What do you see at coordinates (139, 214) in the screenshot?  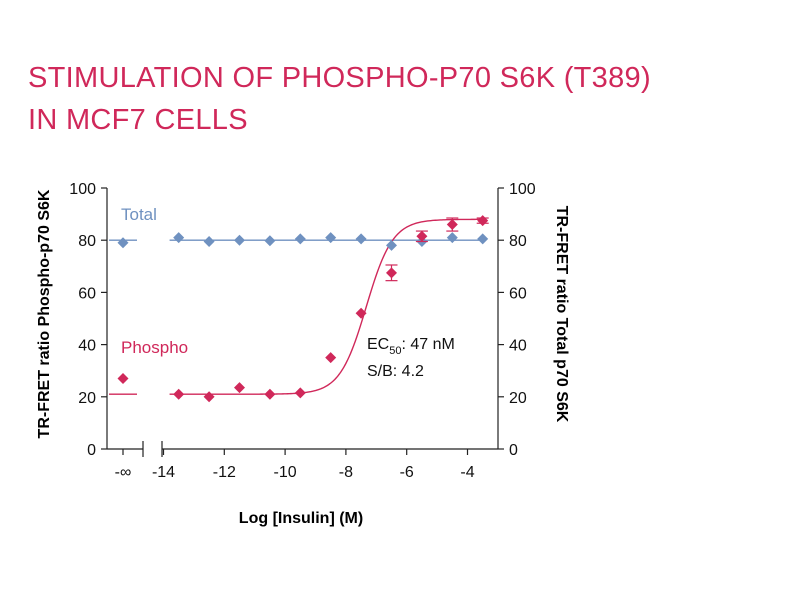 I see `series-label-total: Total` at bounding box center [139, 214].